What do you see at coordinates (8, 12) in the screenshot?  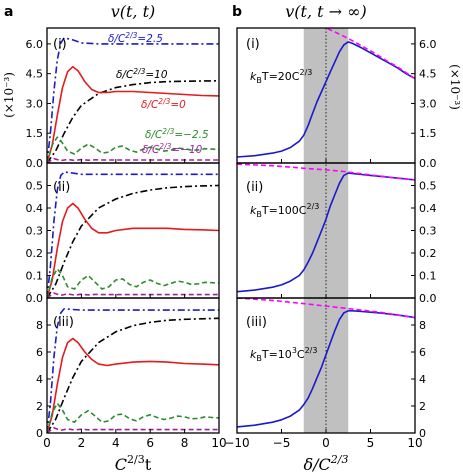 I see `panel-letter-a: a` at bounding box center [8, 12].